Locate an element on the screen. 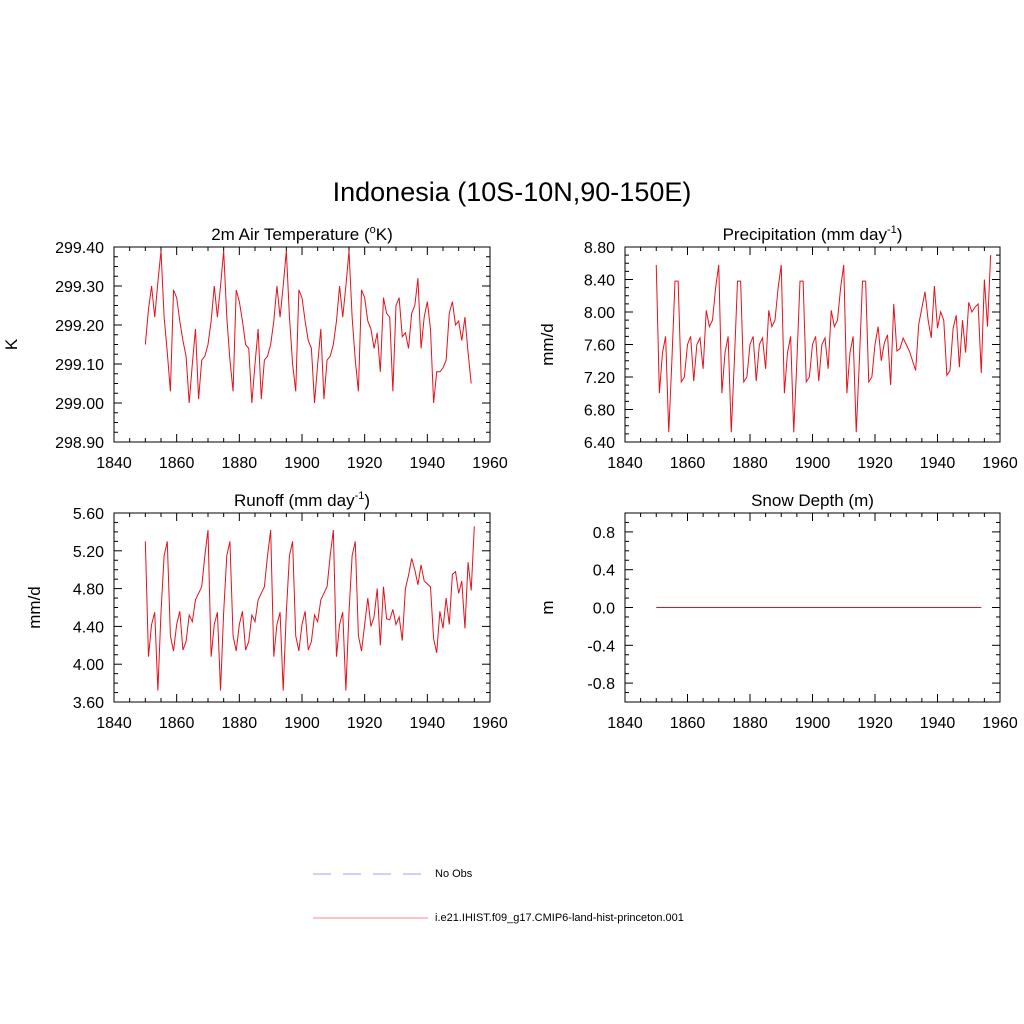 Image resolution: width=1024 pixels, height=1024 pixels. precipitation-ylabel: mm/d is located at coordinates (547, 344).